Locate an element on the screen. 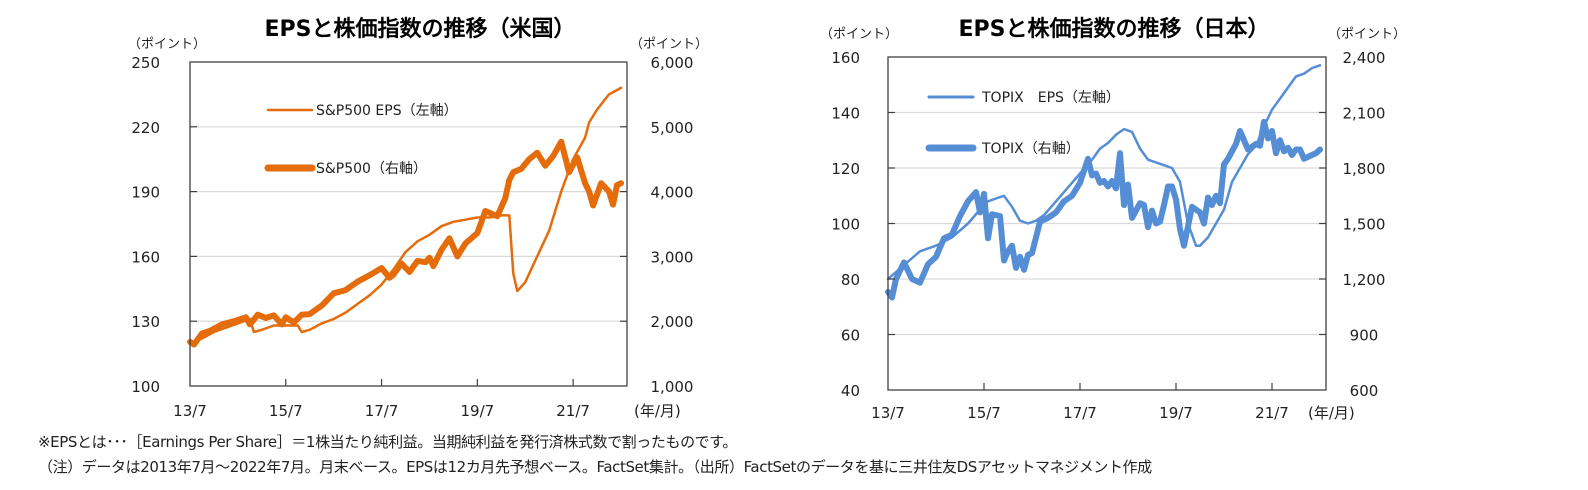 The height and width of the screenshot is (490, 1588). left-axis-tick-label: 250 is located at coordinates (145, 63).